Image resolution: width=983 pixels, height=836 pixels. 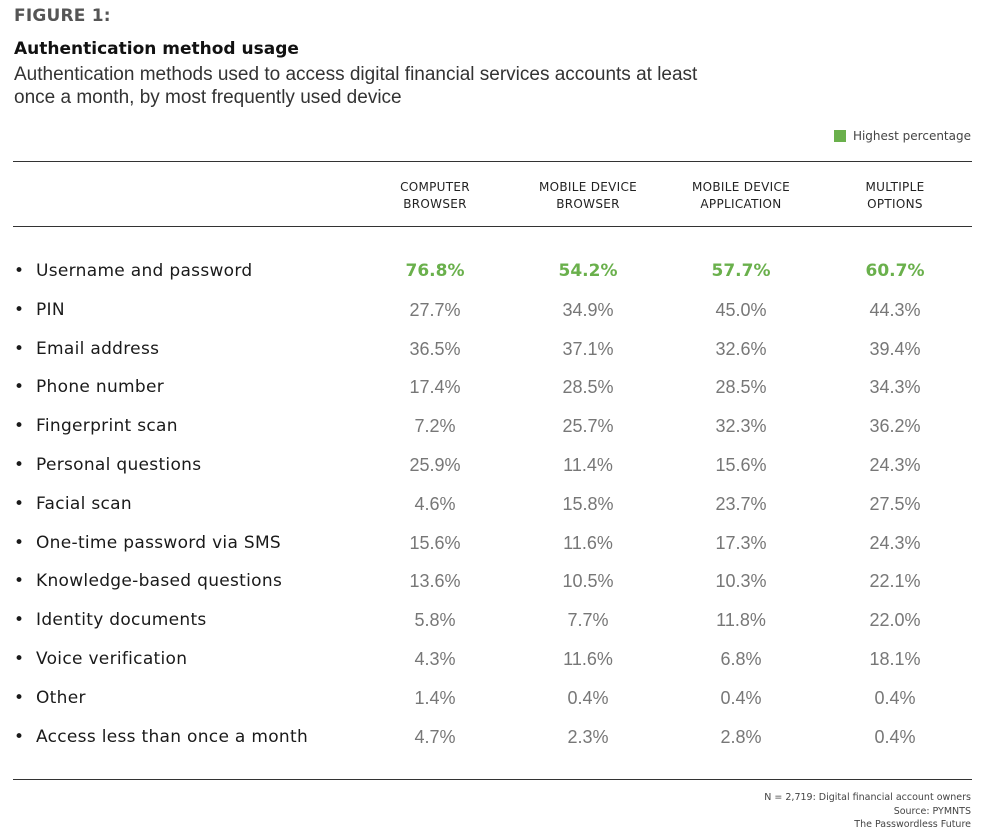 I want to click on cell-mobile-browser: 0.4%, so click(x=588, y=697).